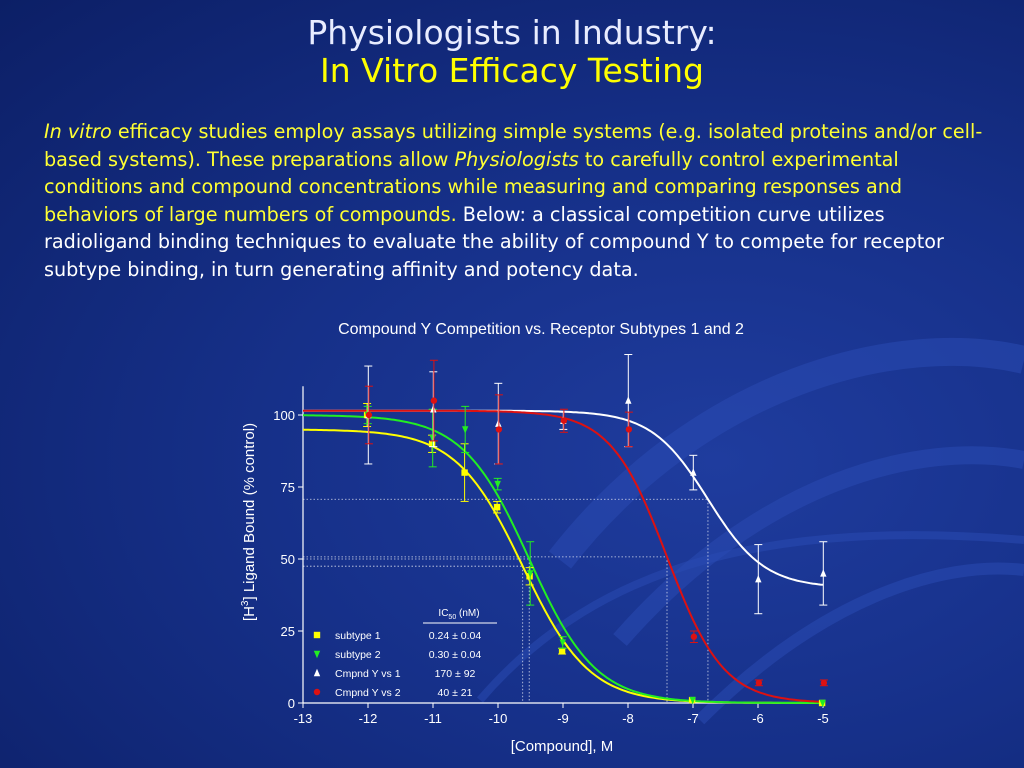 Image resolution: width=1024 pixels, height=768 pixels. What do you see at coordinates (358, 636) in the screenshot?
I see `legend-name-series-1: subtype 1` at bounding box center [358, 636].